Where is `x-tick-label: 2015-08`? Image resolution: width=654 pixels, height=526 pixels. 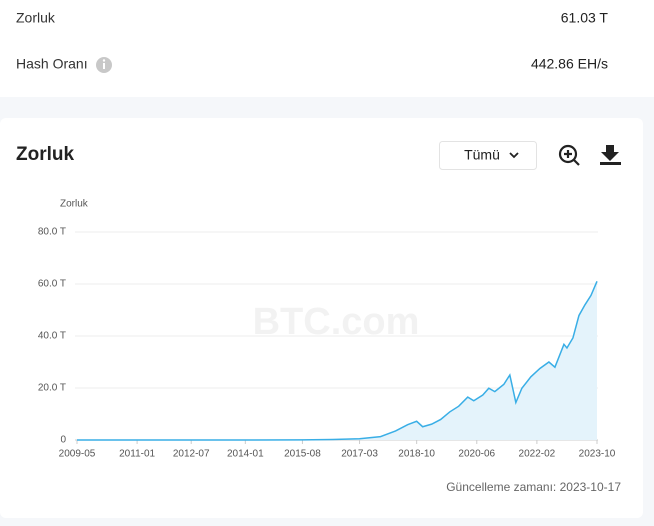 x-tick-label: 2015-08 is located at coordinates (302, 454).